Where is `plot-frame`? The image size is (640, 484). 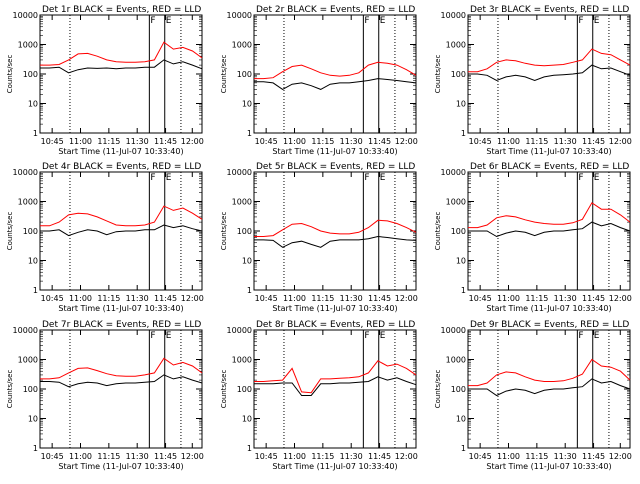
plot-frame is located at coordinates (335, 231).